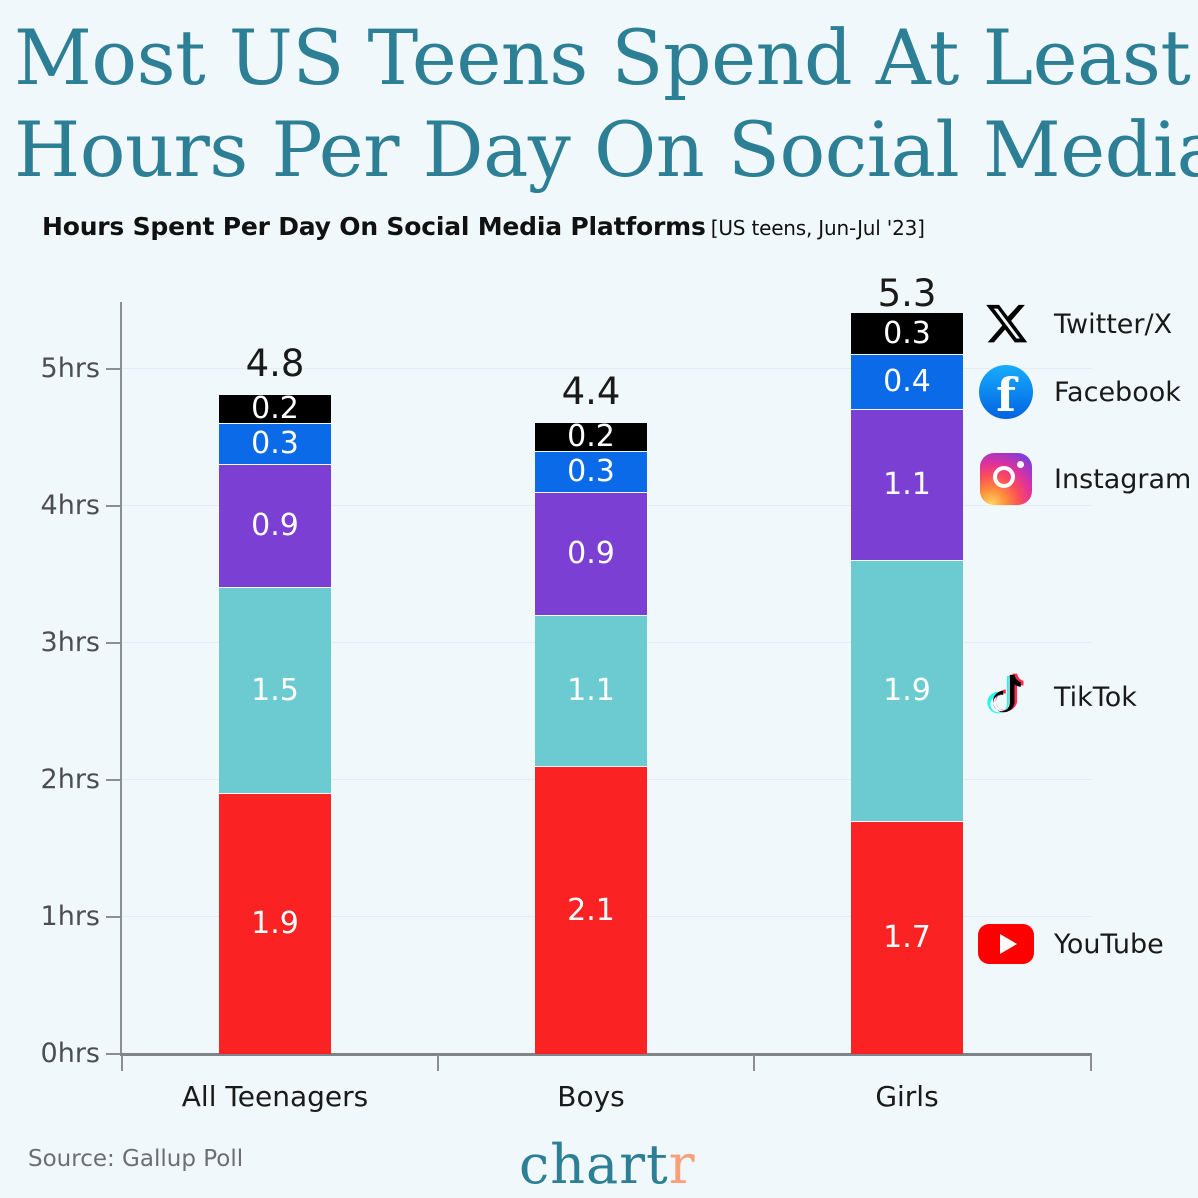  I want to click on title-line-2: Hours Per Day On Social Media, so click(606, 149).